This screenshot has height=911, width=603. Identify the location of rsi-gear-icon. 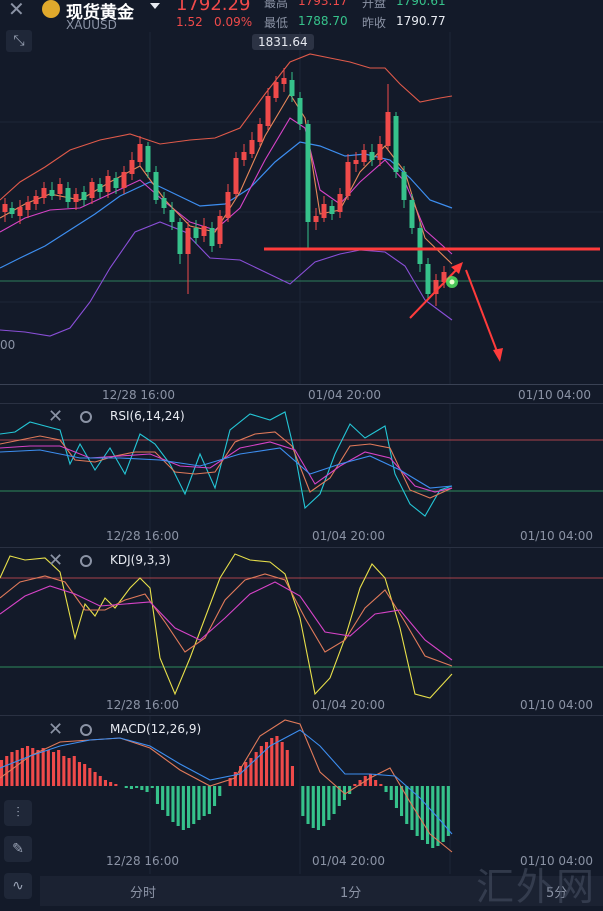
(86, 417).